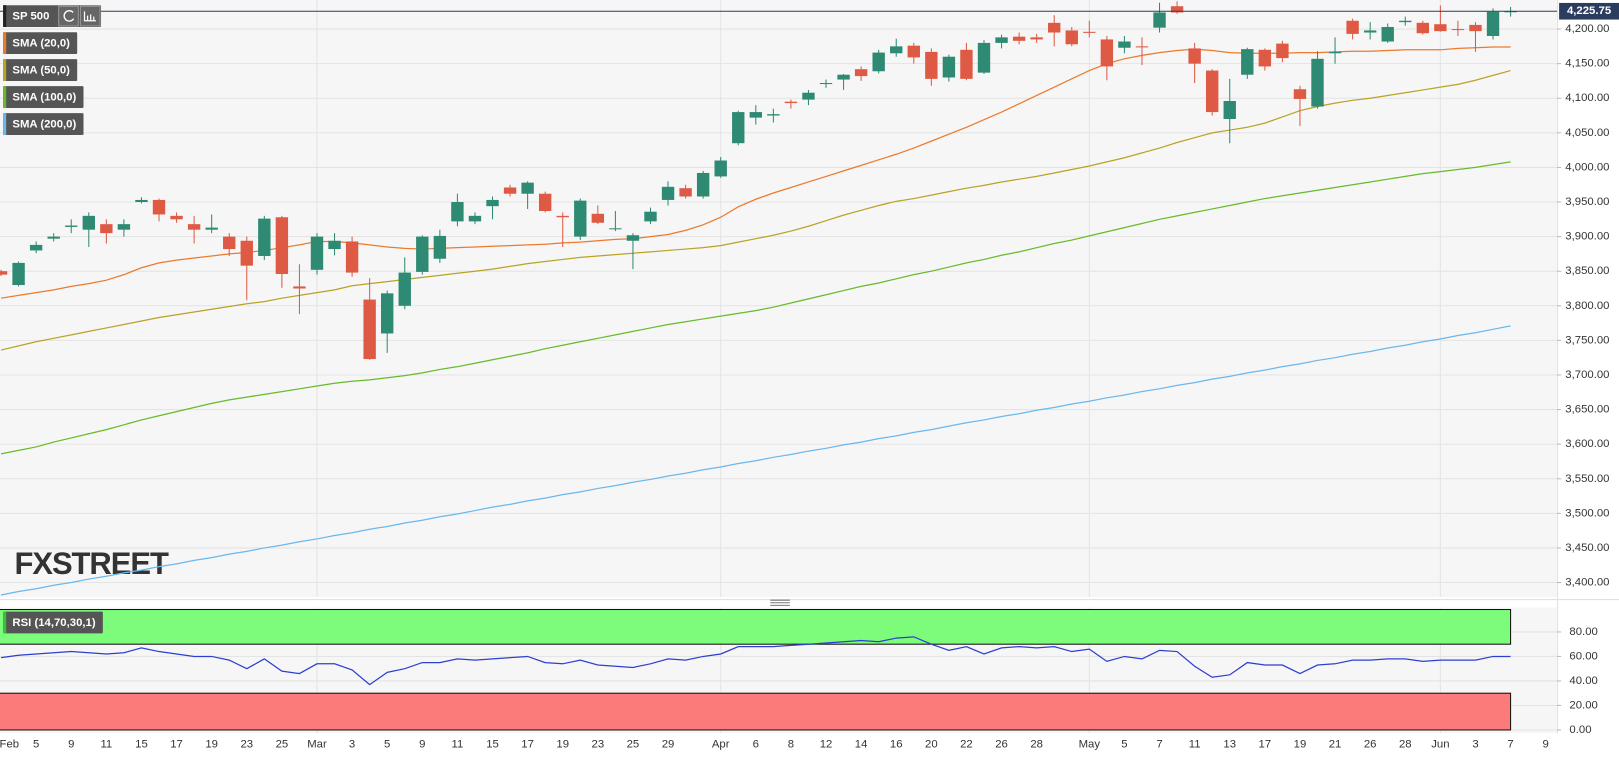 The width and height of the screenshot is (1619, 758). Describe the element at coordinates (756, 744) in the screenshot. I see `x-tick-label: 6` at that location.